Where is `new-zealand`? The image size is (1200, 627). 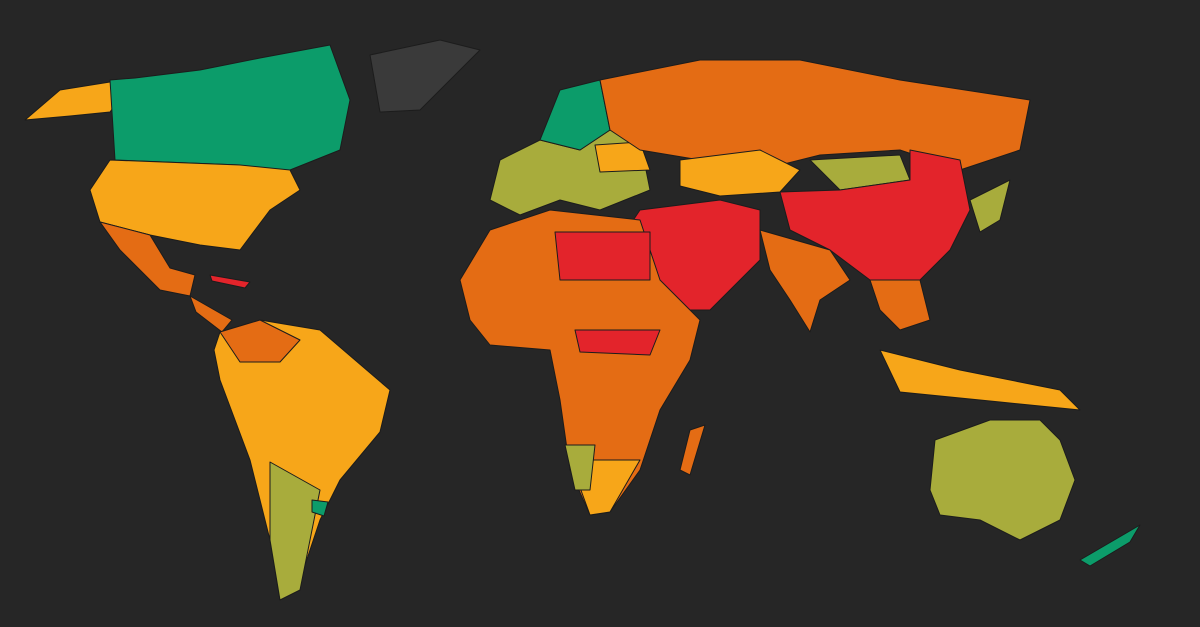
new-zealand is located at coordinates (1110, 545).